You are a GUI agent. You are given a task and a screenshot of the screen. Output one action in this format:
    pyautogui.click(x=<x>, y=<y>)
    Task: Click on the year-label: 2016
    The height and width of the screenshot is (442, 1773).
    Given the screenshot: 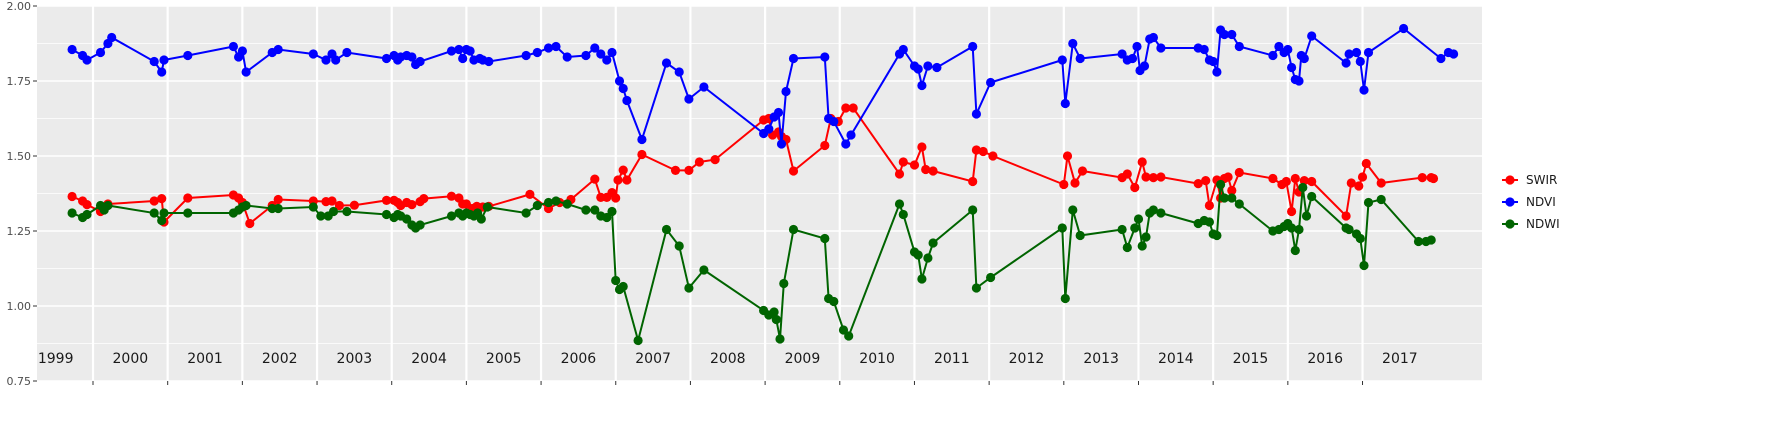 What is the action you would take?
    pyautogui.click(x=1325, y=359)
    